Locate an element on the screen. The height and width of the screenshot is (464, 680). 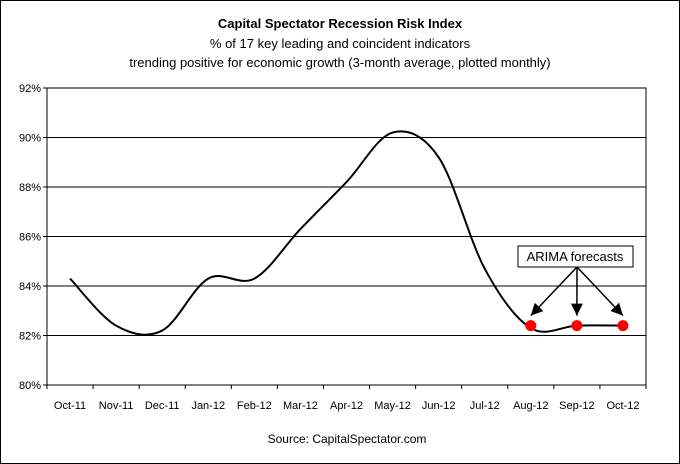
y-tick-label: 82% is located at coordinates (30, 337).